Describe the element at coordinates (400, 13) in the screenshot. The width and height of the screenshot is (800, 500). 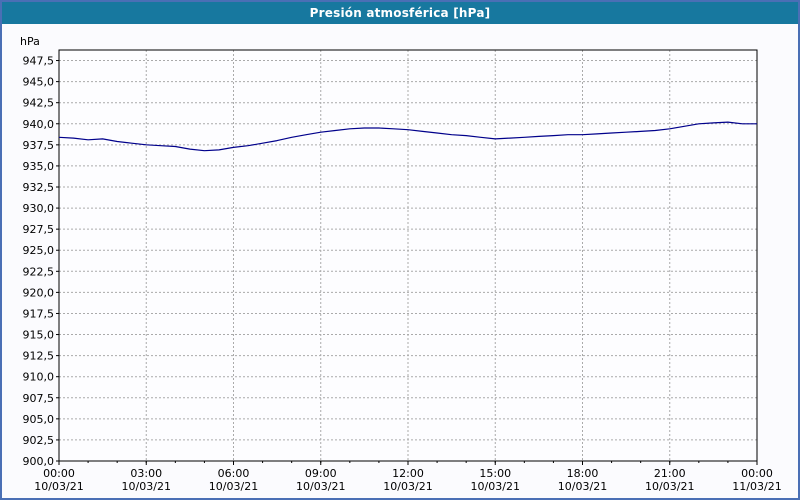
I see `window-title: Presión atmosférica [hPa]` at that location.